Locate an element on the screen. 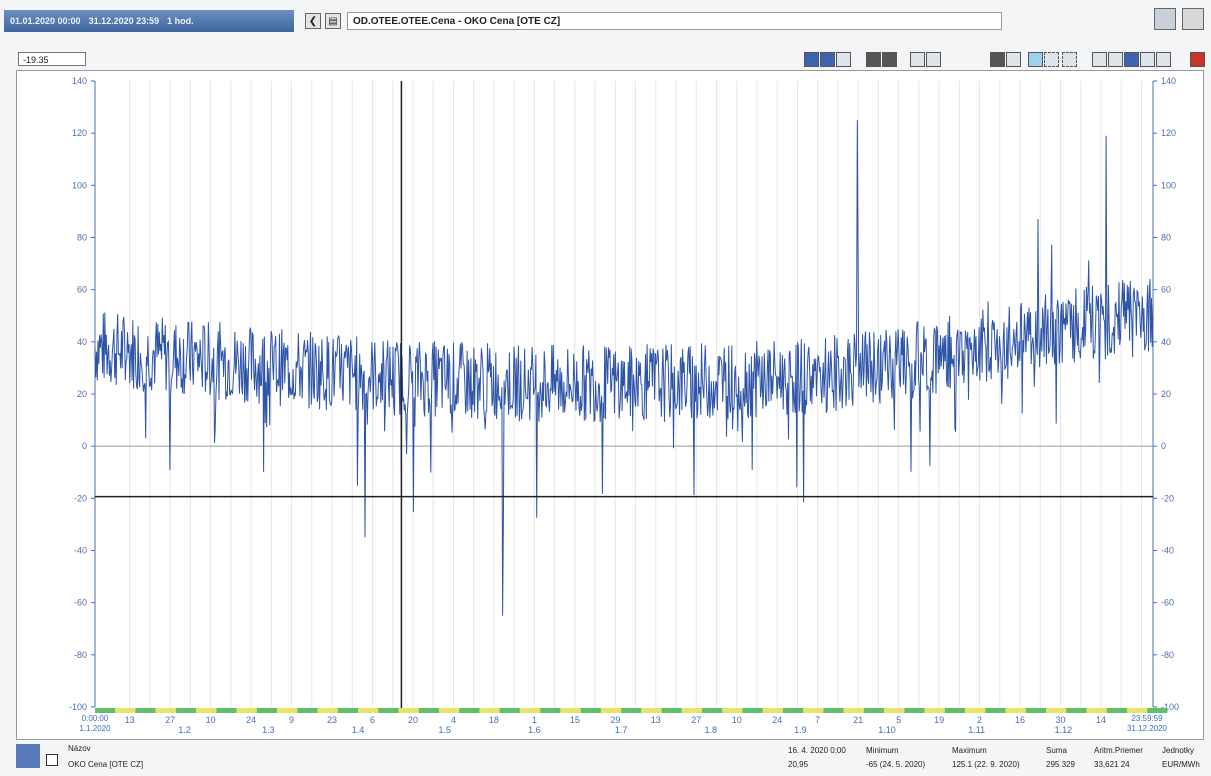 This screenshot has width=1211, height=776. scroll-right-icon is located at coordinates (827, 59).